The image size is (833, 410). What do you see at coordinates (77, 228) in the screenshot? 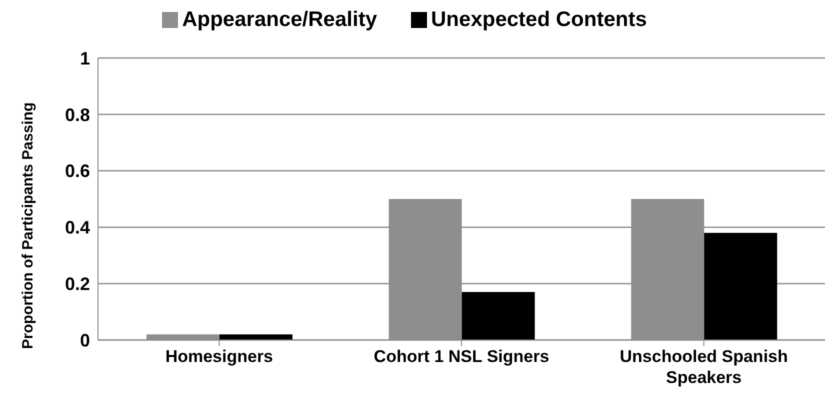
I see `y-tick-label: 0.4` at bounding box center [77, 228].